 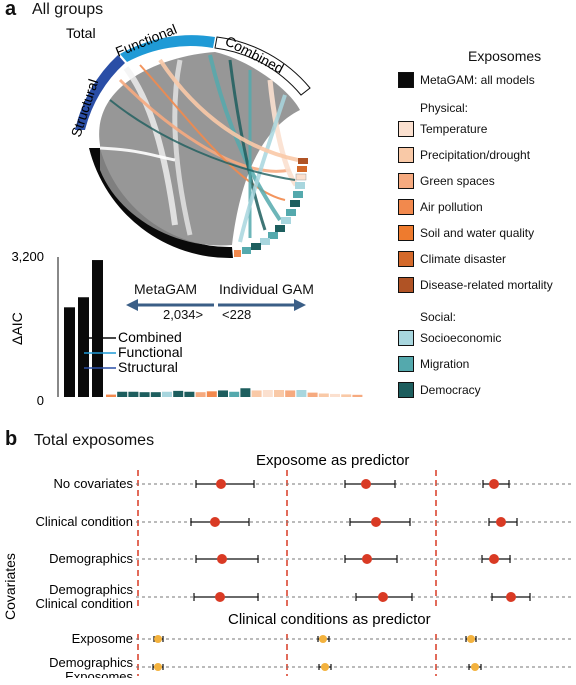 I want to click on metagam-label: MetaGAM, so click(x=166, y=289).